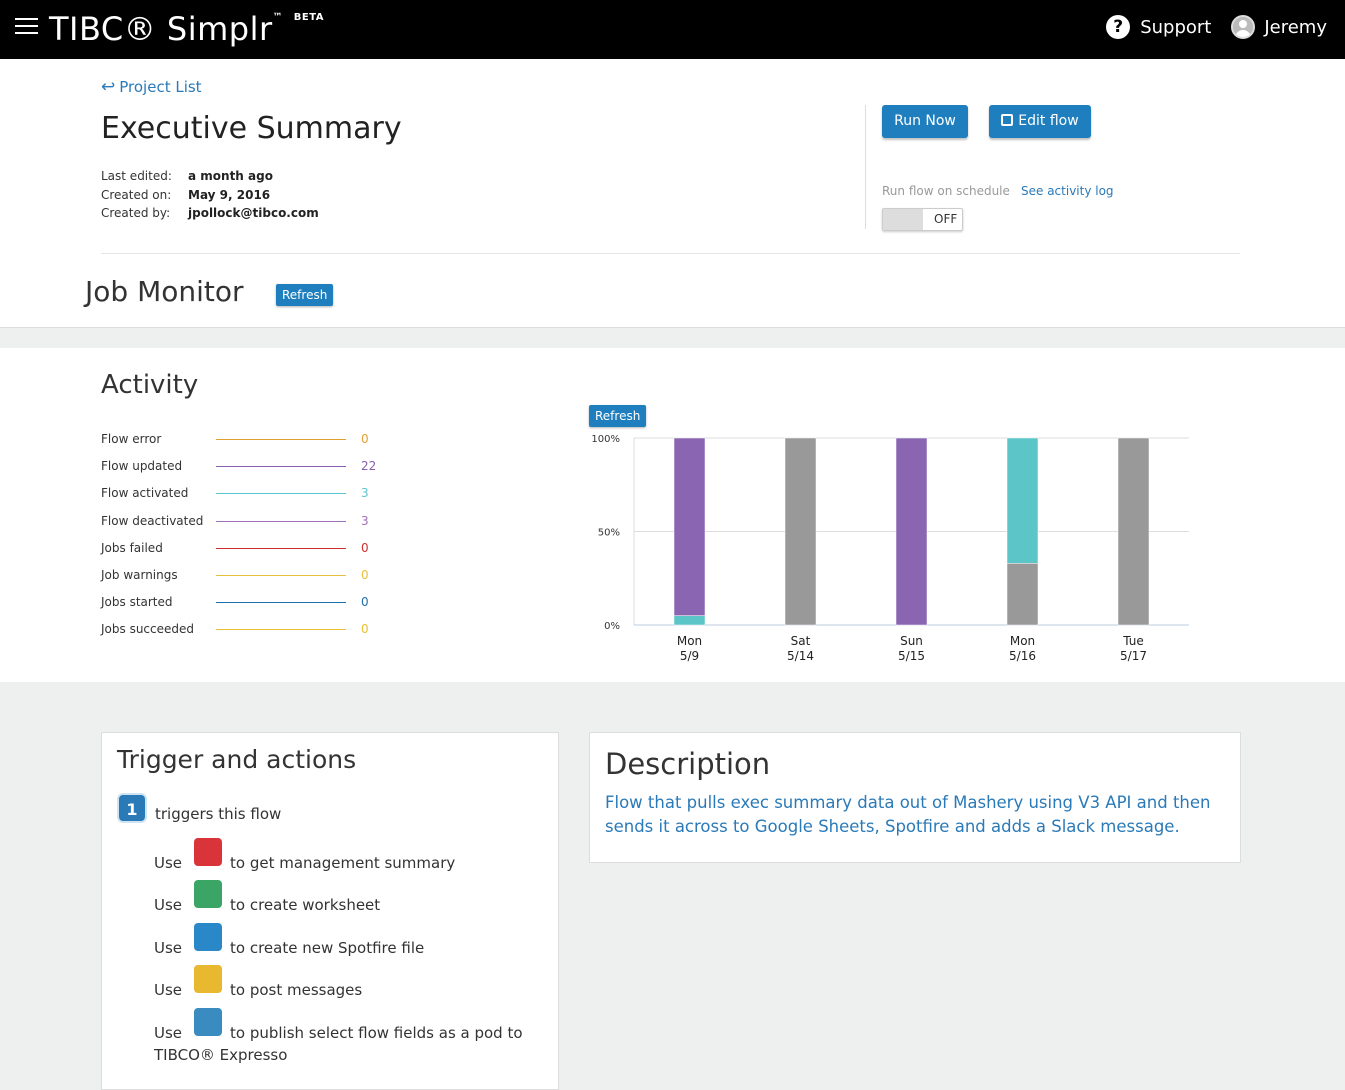  What do you see at coordinates (672, 29) in the screenshot?
I see `top-bar: TIBC® Simplr™ BETA ? Support Jeremy` at bounding box center [672, 29].